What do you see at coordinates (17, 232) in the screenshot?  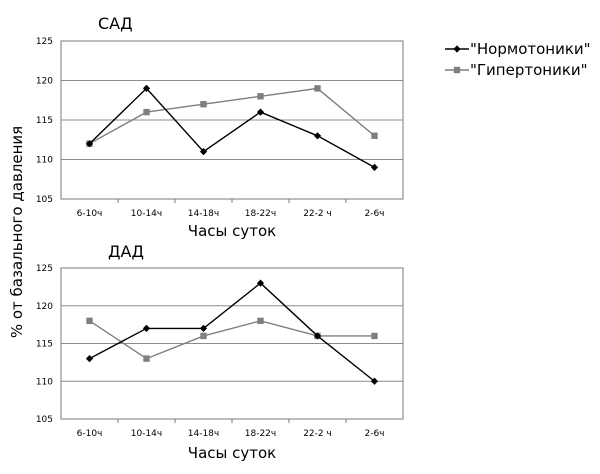 I see `y-axis-label: % от базального давления` at bounding box center [17, 232].